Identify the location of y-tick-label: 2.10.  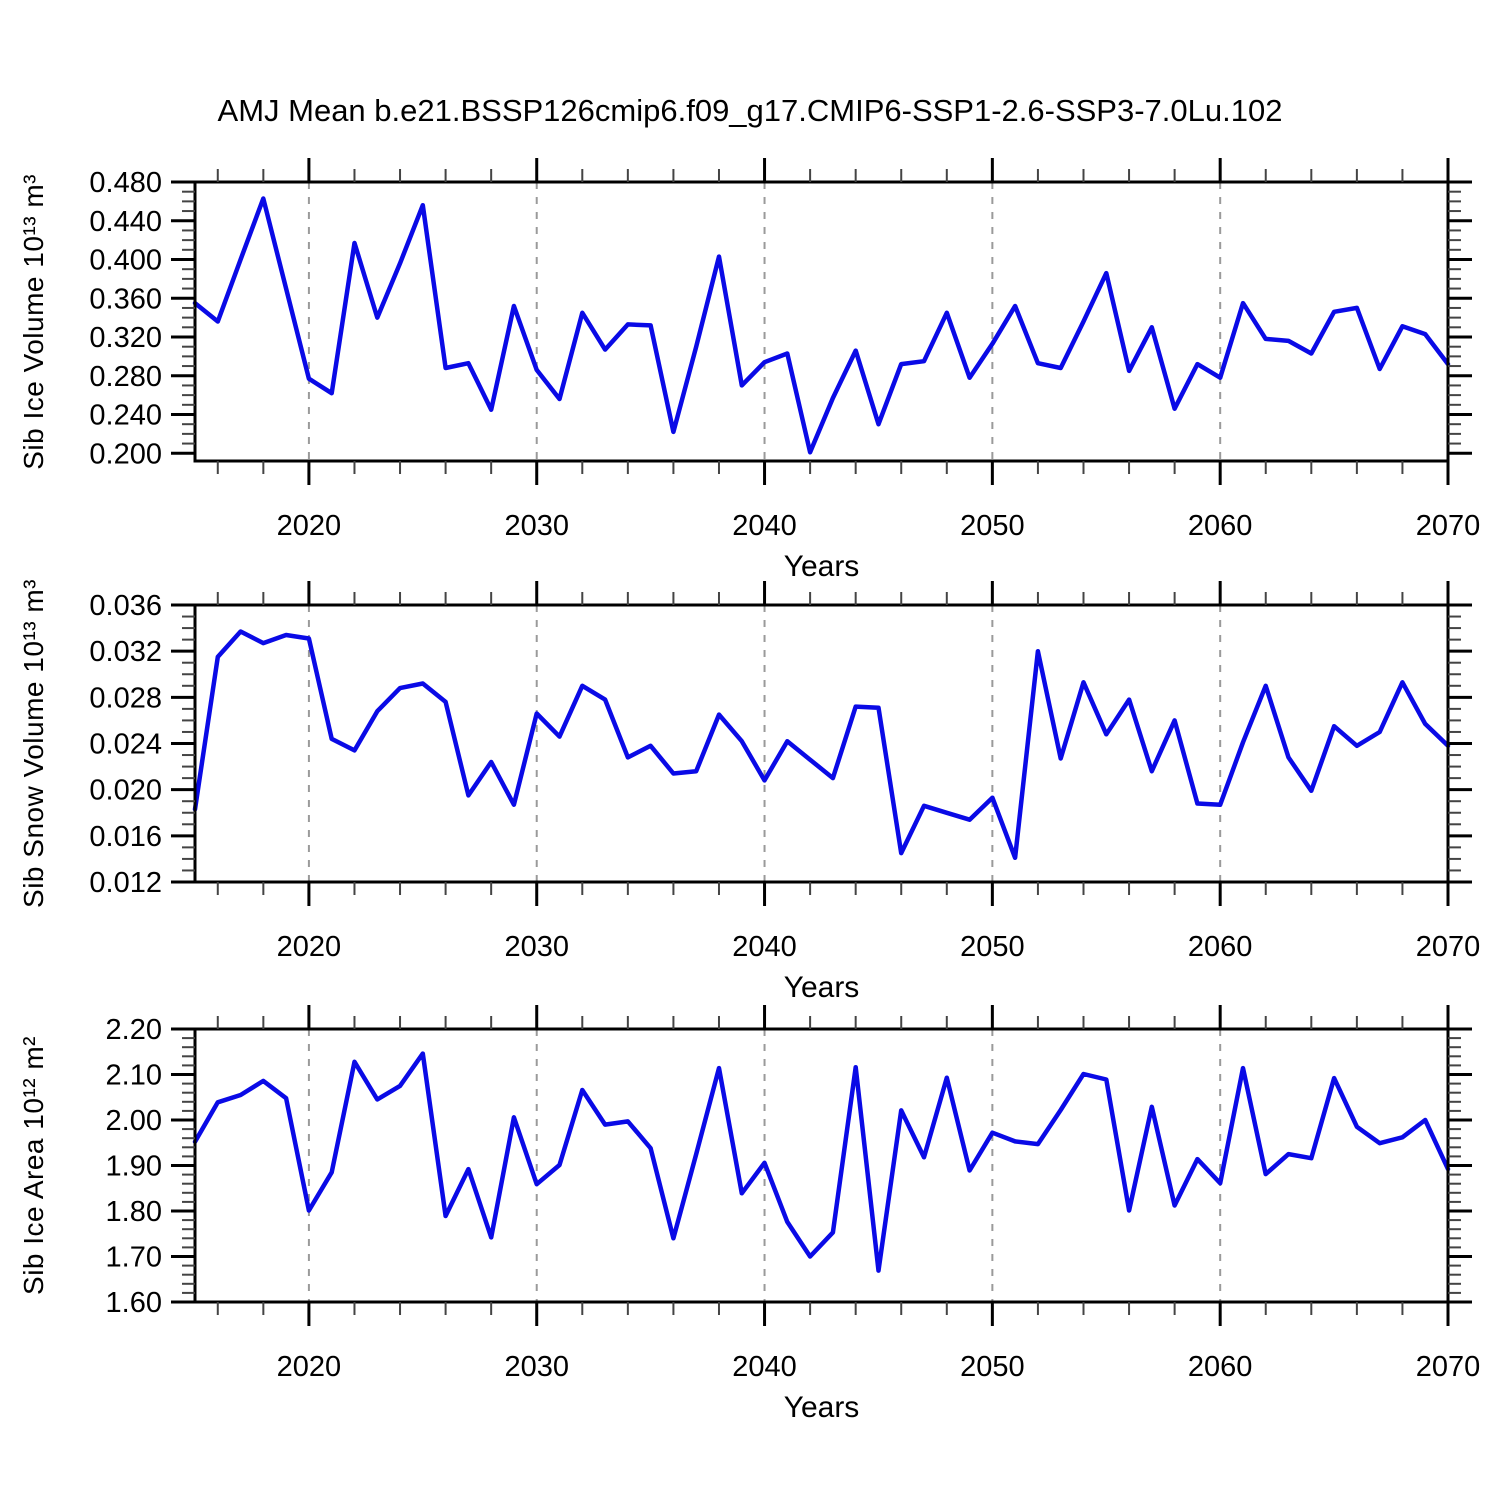
(134, 1076).